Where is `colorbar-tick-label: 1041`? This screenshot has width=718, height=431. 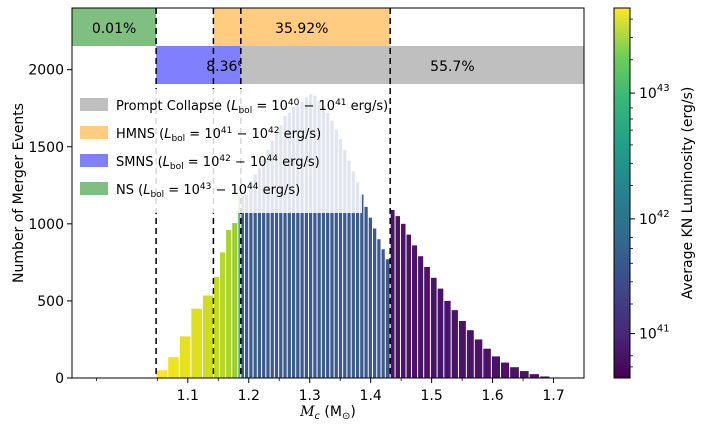 colorbar-tick-label: 1041 is located at coordinates (654, 333).